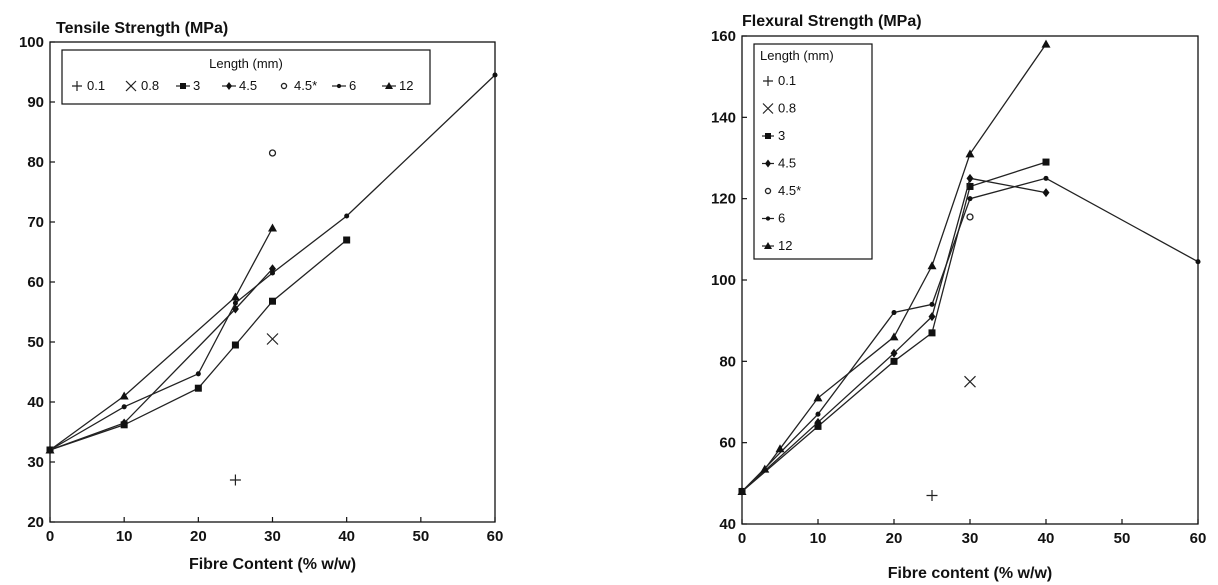 This screenshot has height=585, width=1218. I want to click on legend-label: 0.1, so click(96, 85).